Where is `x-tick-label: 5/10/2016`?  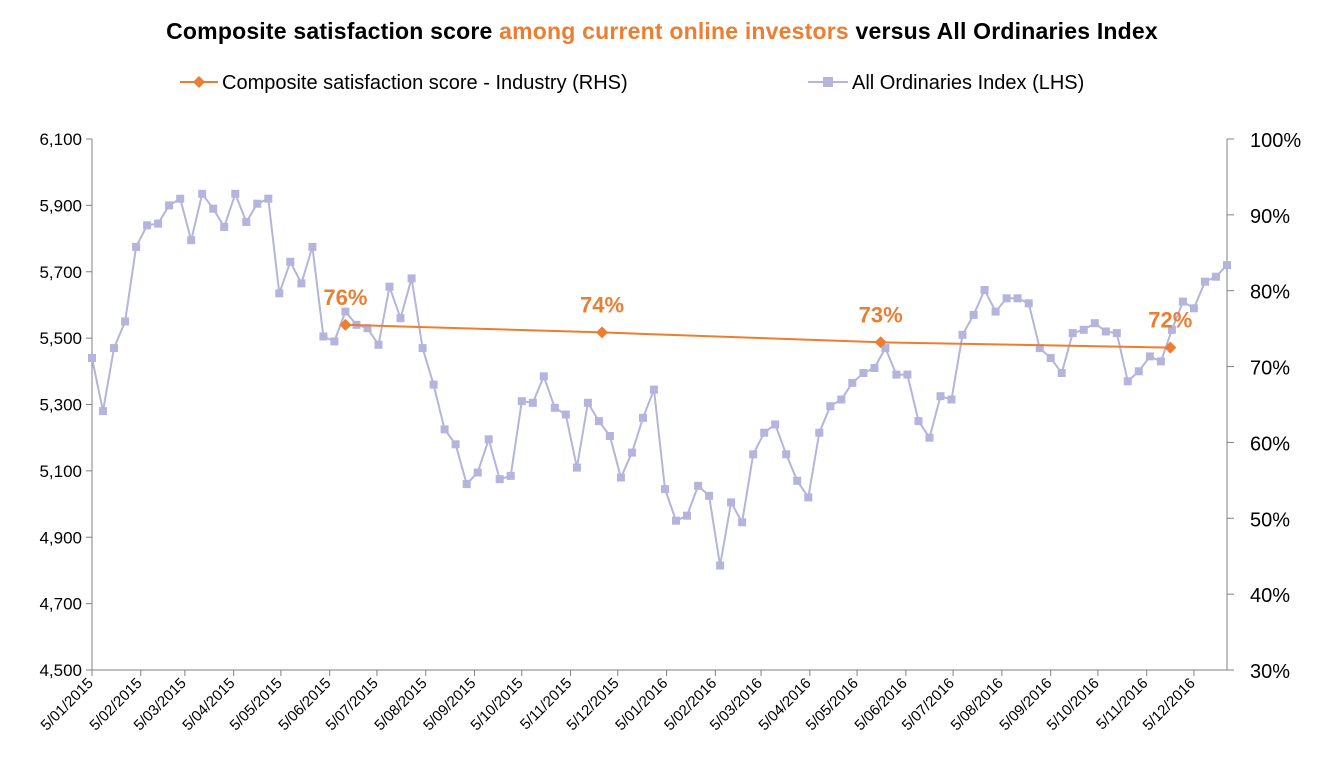 x-tick-label: 5/10/2016 is located at coordinates (1073, 704).